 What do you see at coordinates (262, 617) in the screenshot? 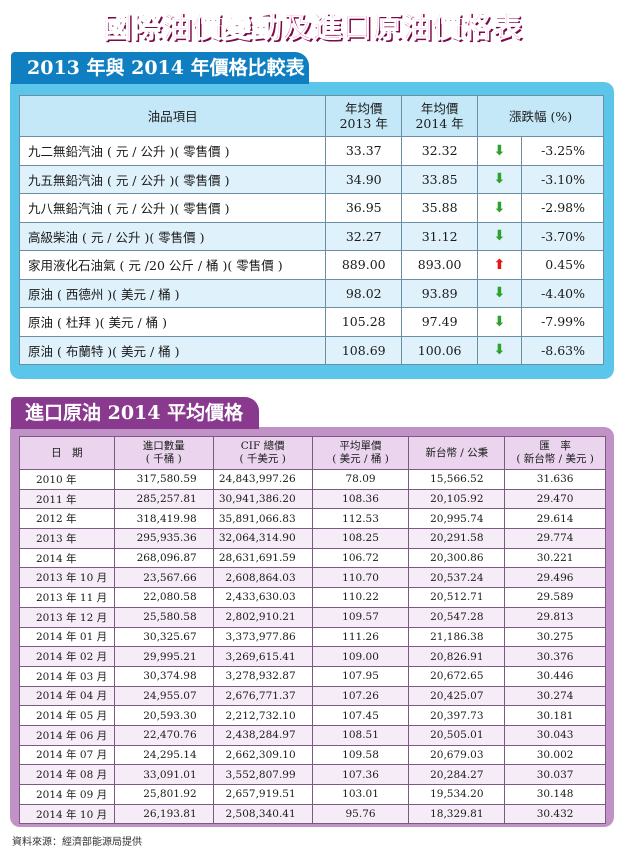
I see `cif-total: 2,802,910.21` at bounding box center [262, 617].